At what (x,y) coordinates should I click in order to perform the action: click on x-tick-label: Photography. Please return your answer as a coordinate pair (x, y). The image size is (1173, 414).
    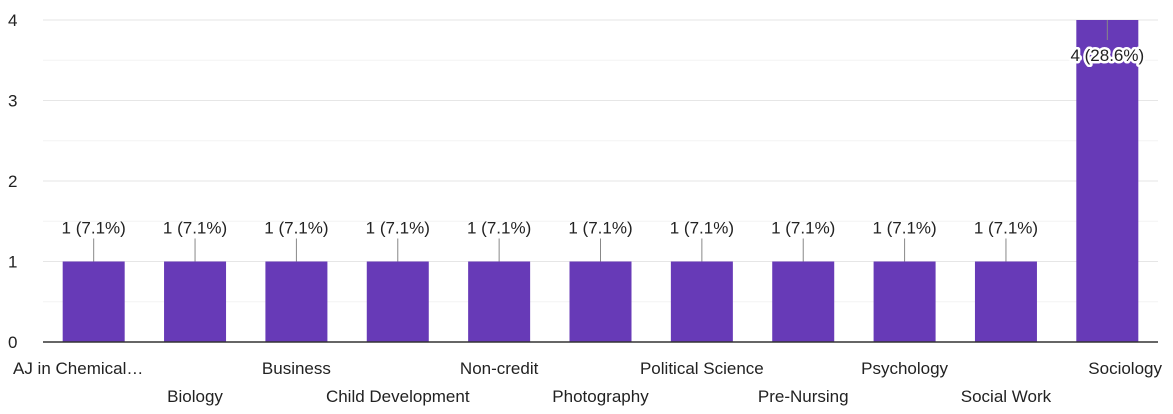
    Looking at the image, I should click on (600, 396).